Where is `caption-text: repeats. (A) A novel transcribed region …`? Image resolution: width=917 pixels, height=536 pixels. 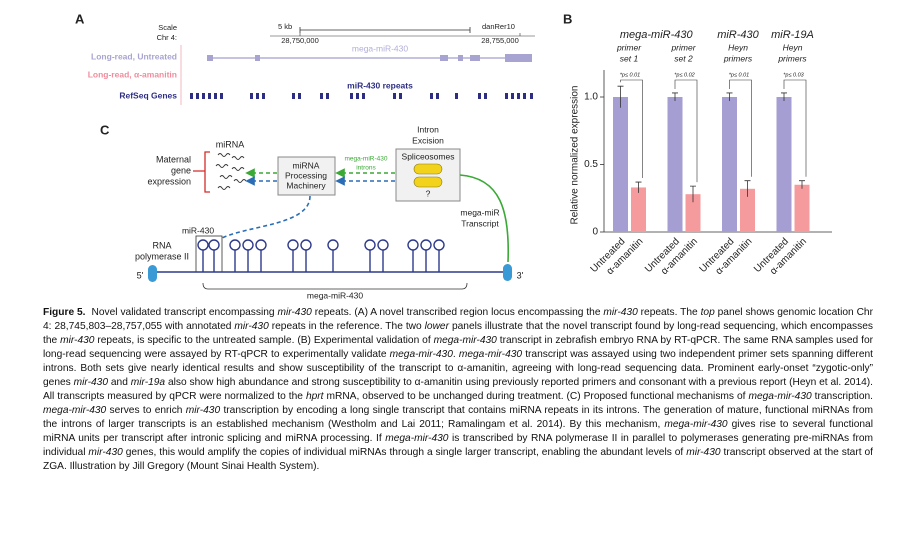 caption-text: repeats. (A) A novel transcribed region … is located at coordinates (457, 312).